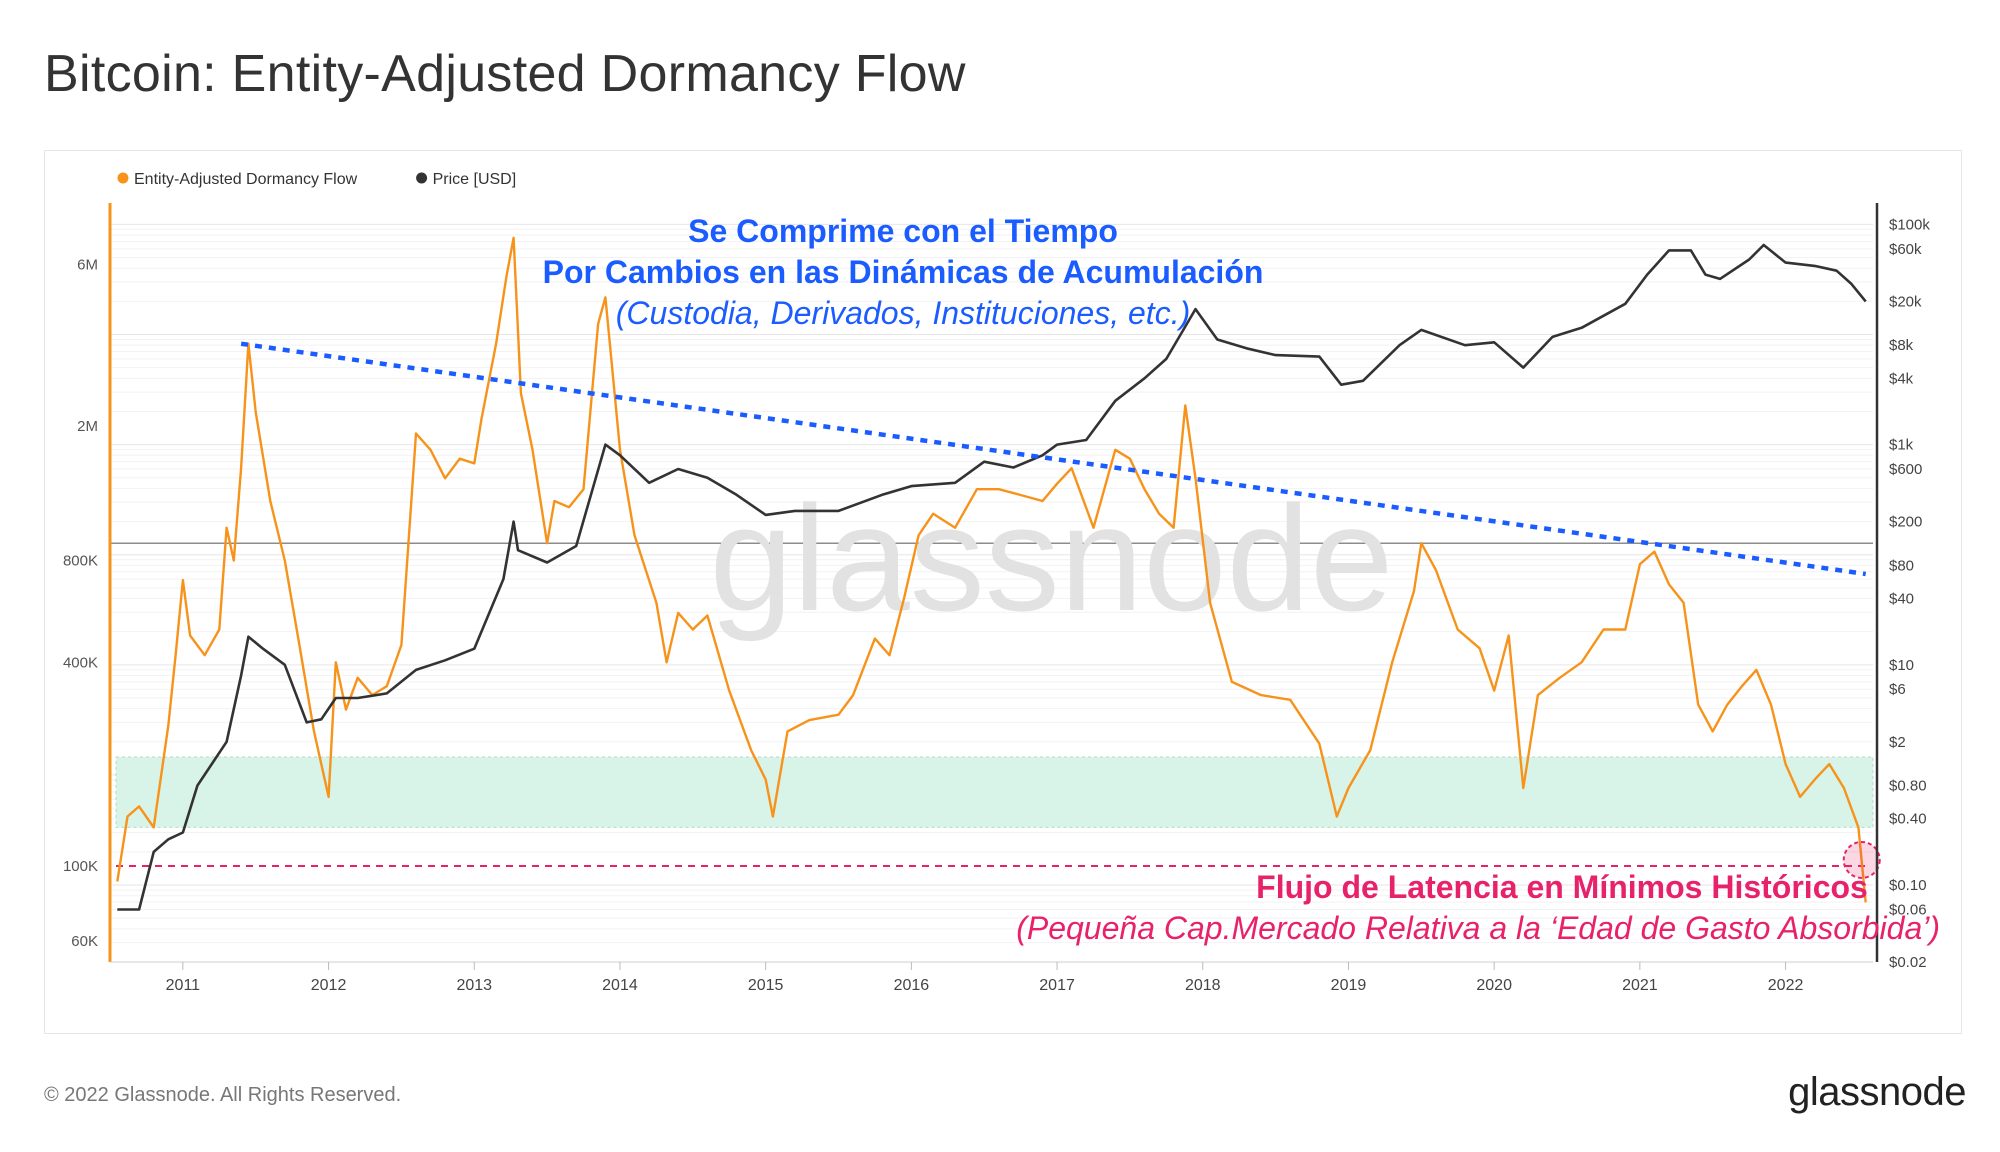 This screenshot has width=2000, height=1152. I want to click on left-tick-label: 100K, so click(80, 866).